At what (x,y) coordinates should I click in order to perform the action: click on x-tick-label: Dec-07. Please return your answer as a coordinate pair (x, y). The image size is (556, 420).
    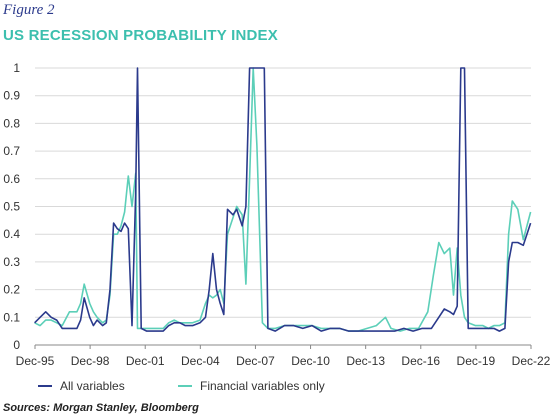
    Looking at the image, I should click on (255, 361).